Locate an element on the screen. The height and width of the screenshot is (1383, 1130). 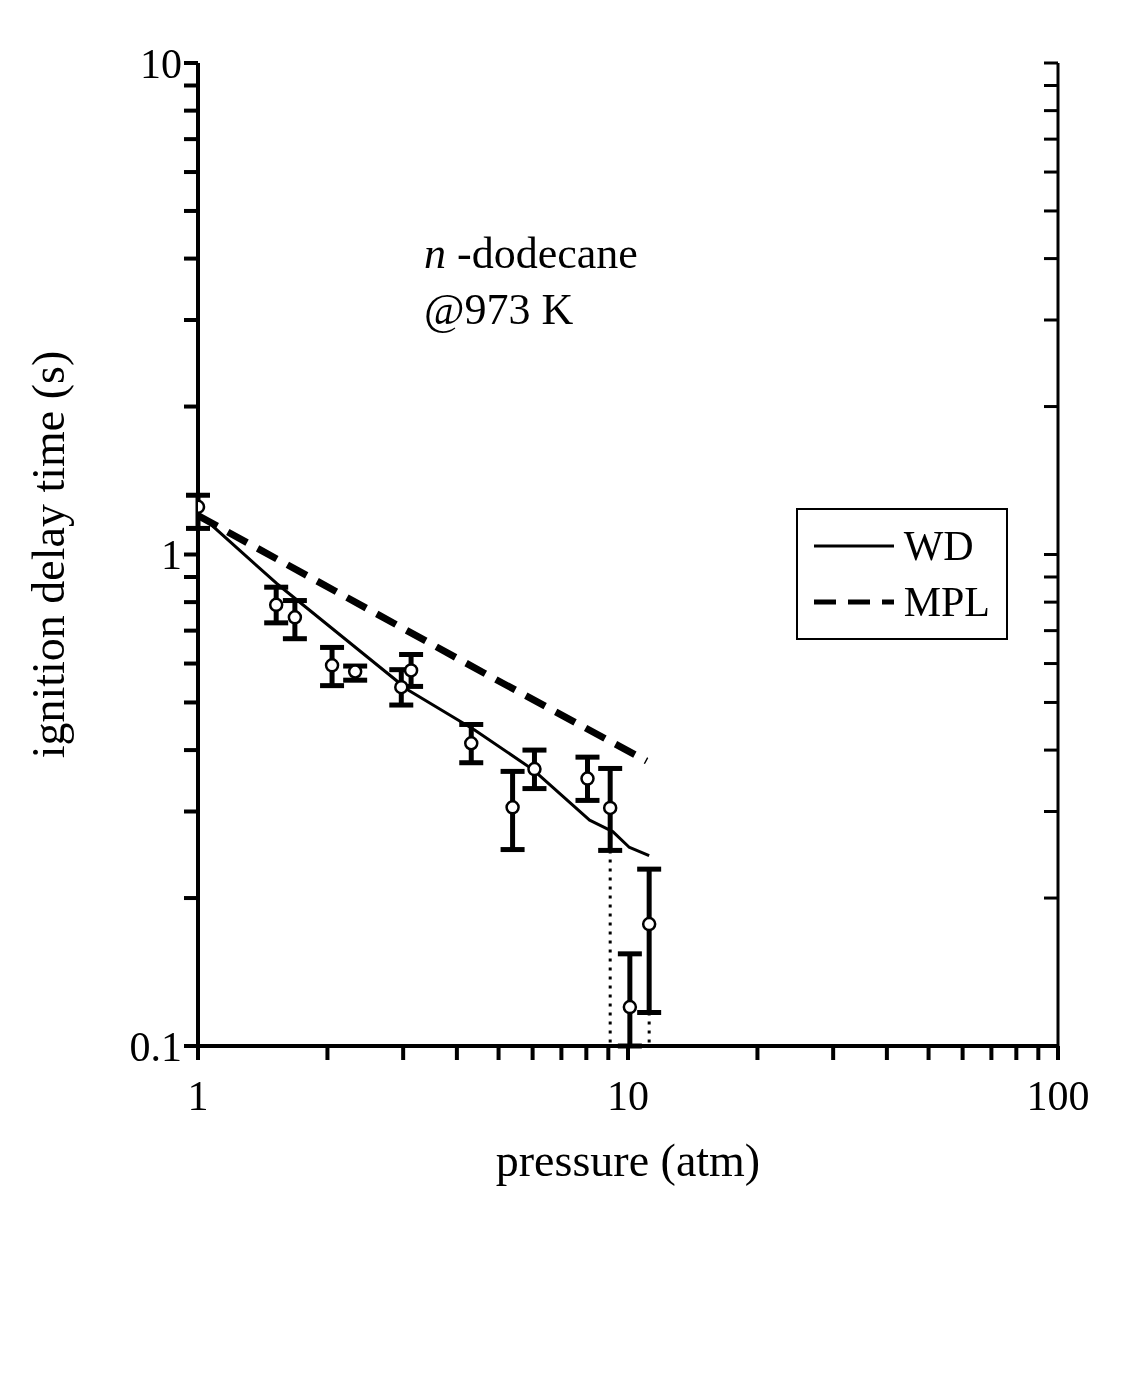
y-axis-title: ignition delay time (s) is located at coordinates (49, 554).